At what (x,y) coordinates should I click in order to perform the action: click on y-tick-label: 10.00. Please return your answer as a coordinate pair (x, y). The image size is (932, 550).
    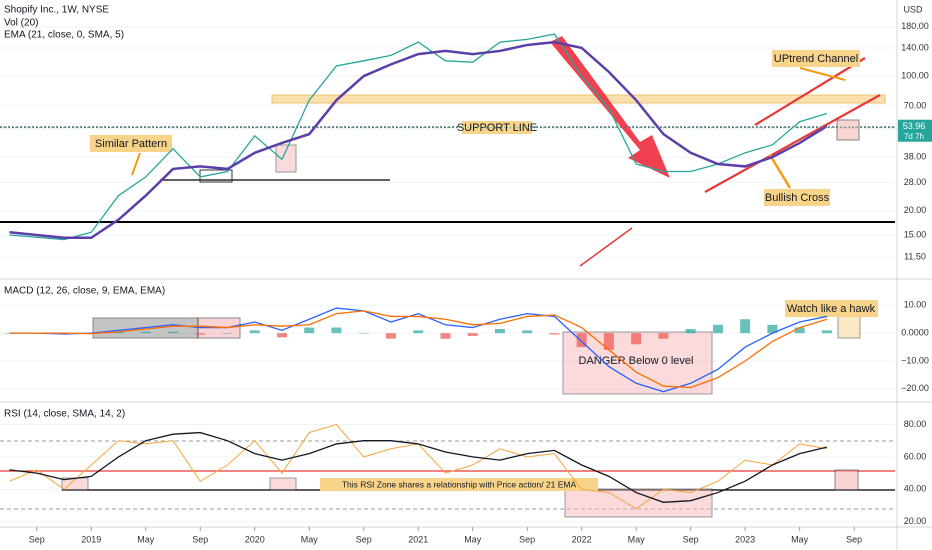
    Looking at the image, I should click on (915, 305).